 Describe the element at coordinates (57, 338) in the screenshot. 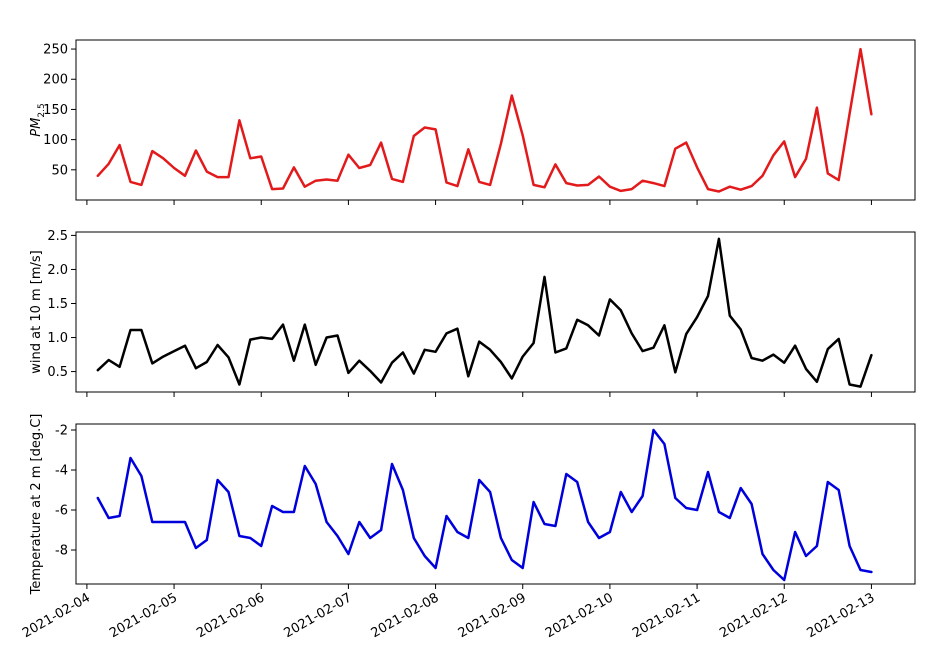

I see `y-tick-label: 1.0` at that location.